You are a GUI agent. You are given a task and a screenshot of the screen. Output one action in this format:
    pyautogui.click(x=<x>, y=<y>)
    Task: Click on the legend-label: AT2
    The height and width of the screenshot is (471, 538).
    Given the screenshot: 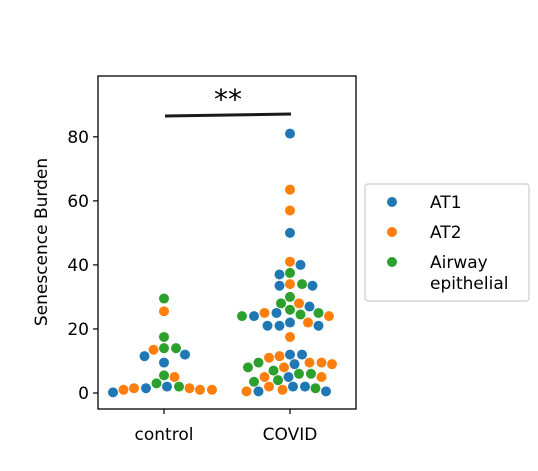 What is the action you would take?
    pyautogui.click(x=446, y=233)
    